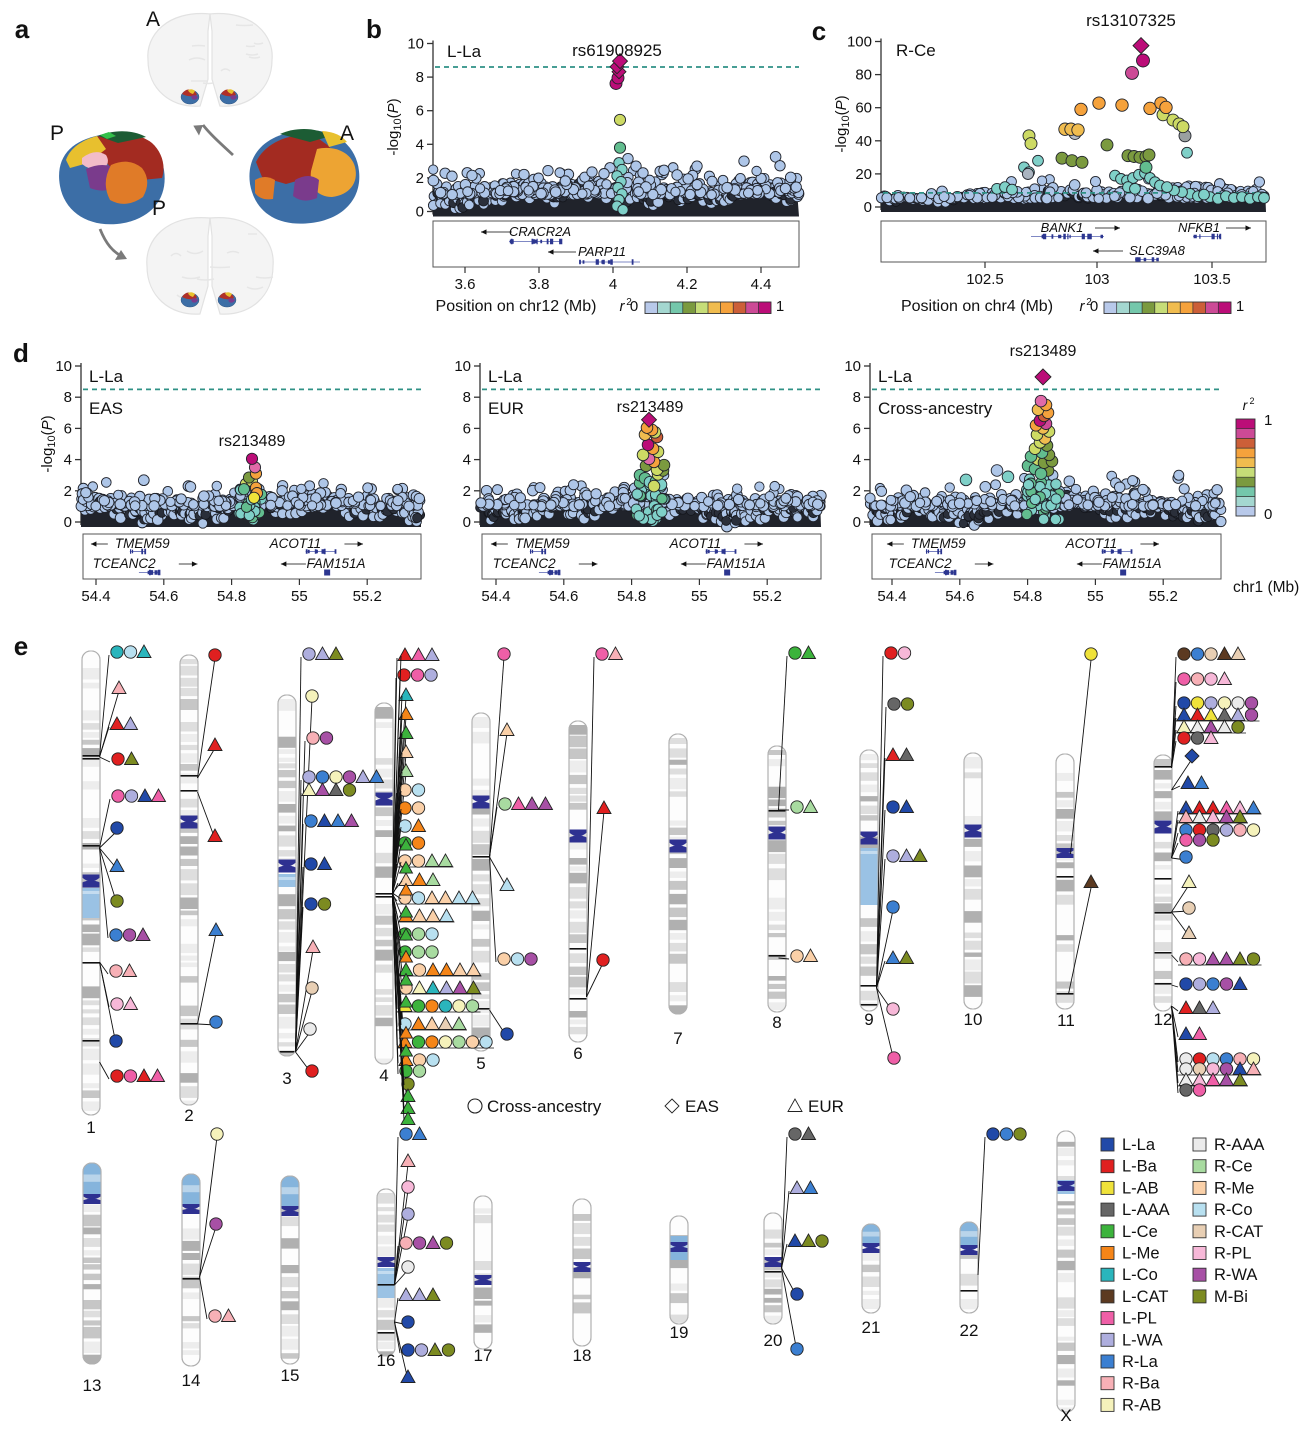 Image resolution: width=1301 pixels, height=1435 pixels. I want to click on svg-text: TMEM59, so click(142, 543).